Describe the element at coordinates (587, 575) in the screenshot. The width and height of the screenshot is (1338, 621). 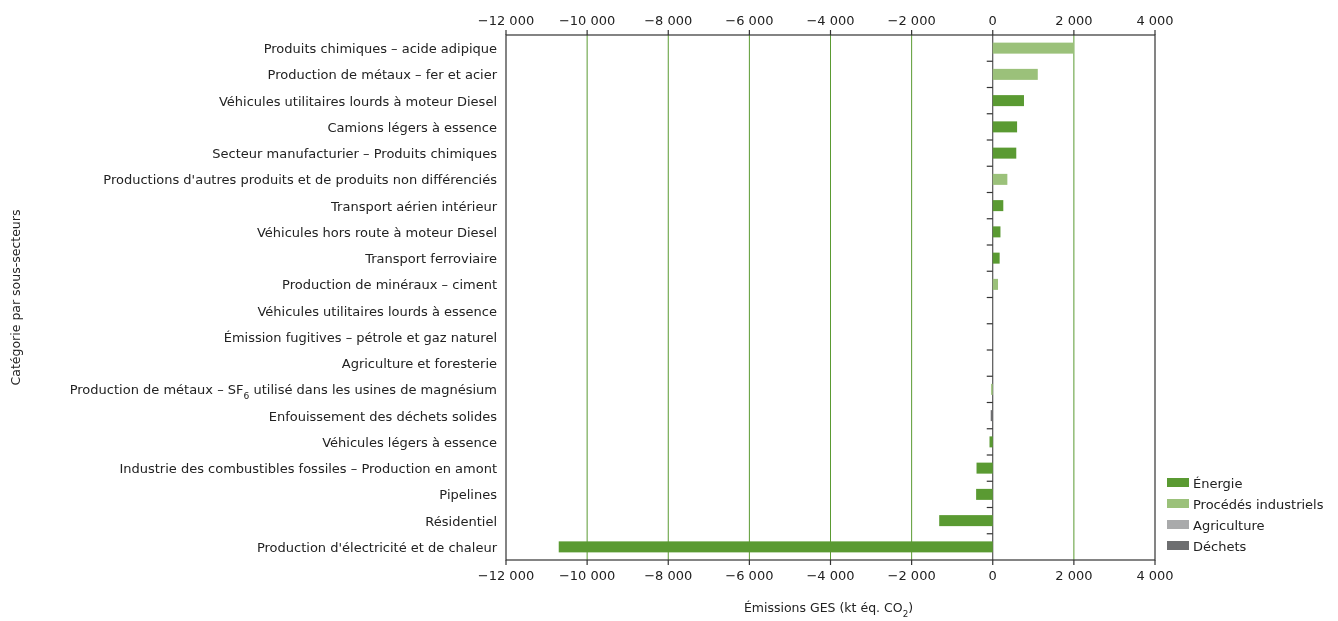
I see `x-tick-label: −10 000` at that location.